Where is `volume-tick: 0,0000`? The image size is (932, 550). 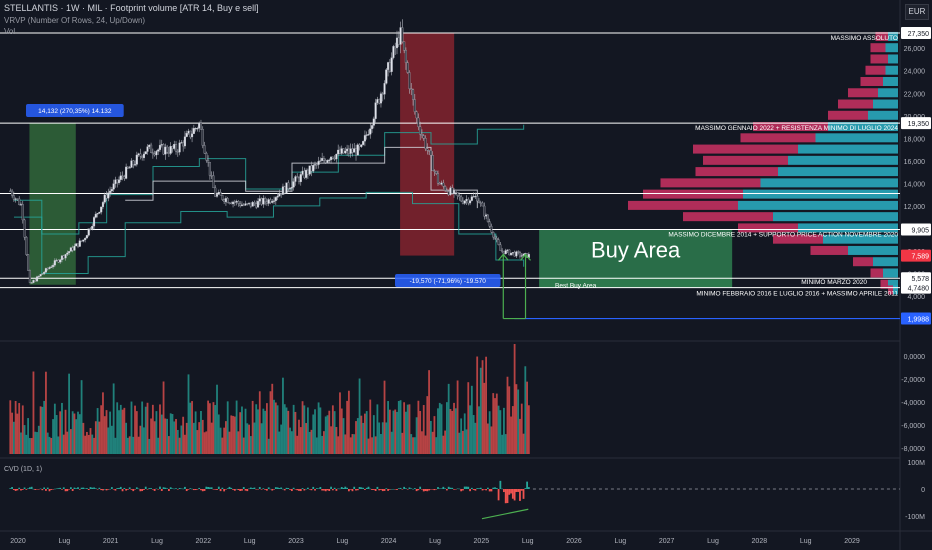
volume-tick: 0,0000 is located at coordinates (915, 357).